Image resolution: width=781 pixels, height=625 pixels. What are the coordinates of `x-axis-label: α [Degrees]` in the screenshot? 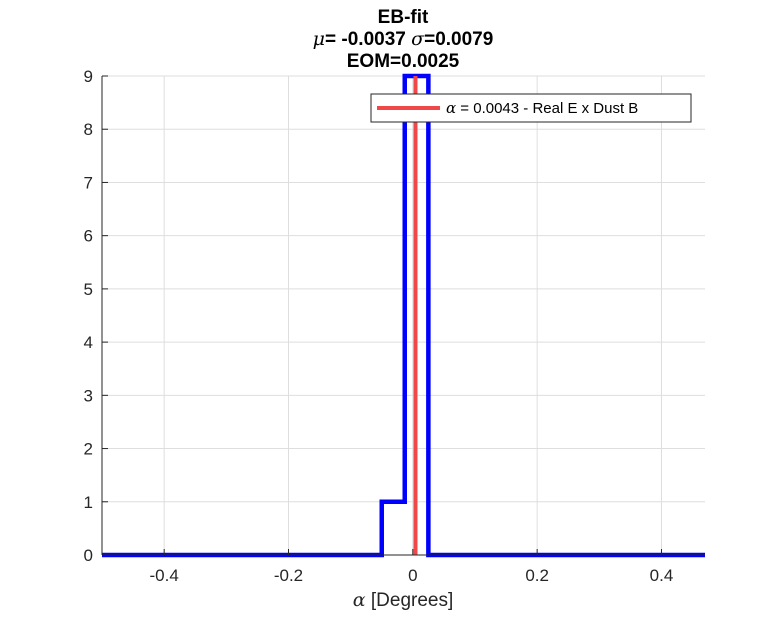 It's located at (403, 600).